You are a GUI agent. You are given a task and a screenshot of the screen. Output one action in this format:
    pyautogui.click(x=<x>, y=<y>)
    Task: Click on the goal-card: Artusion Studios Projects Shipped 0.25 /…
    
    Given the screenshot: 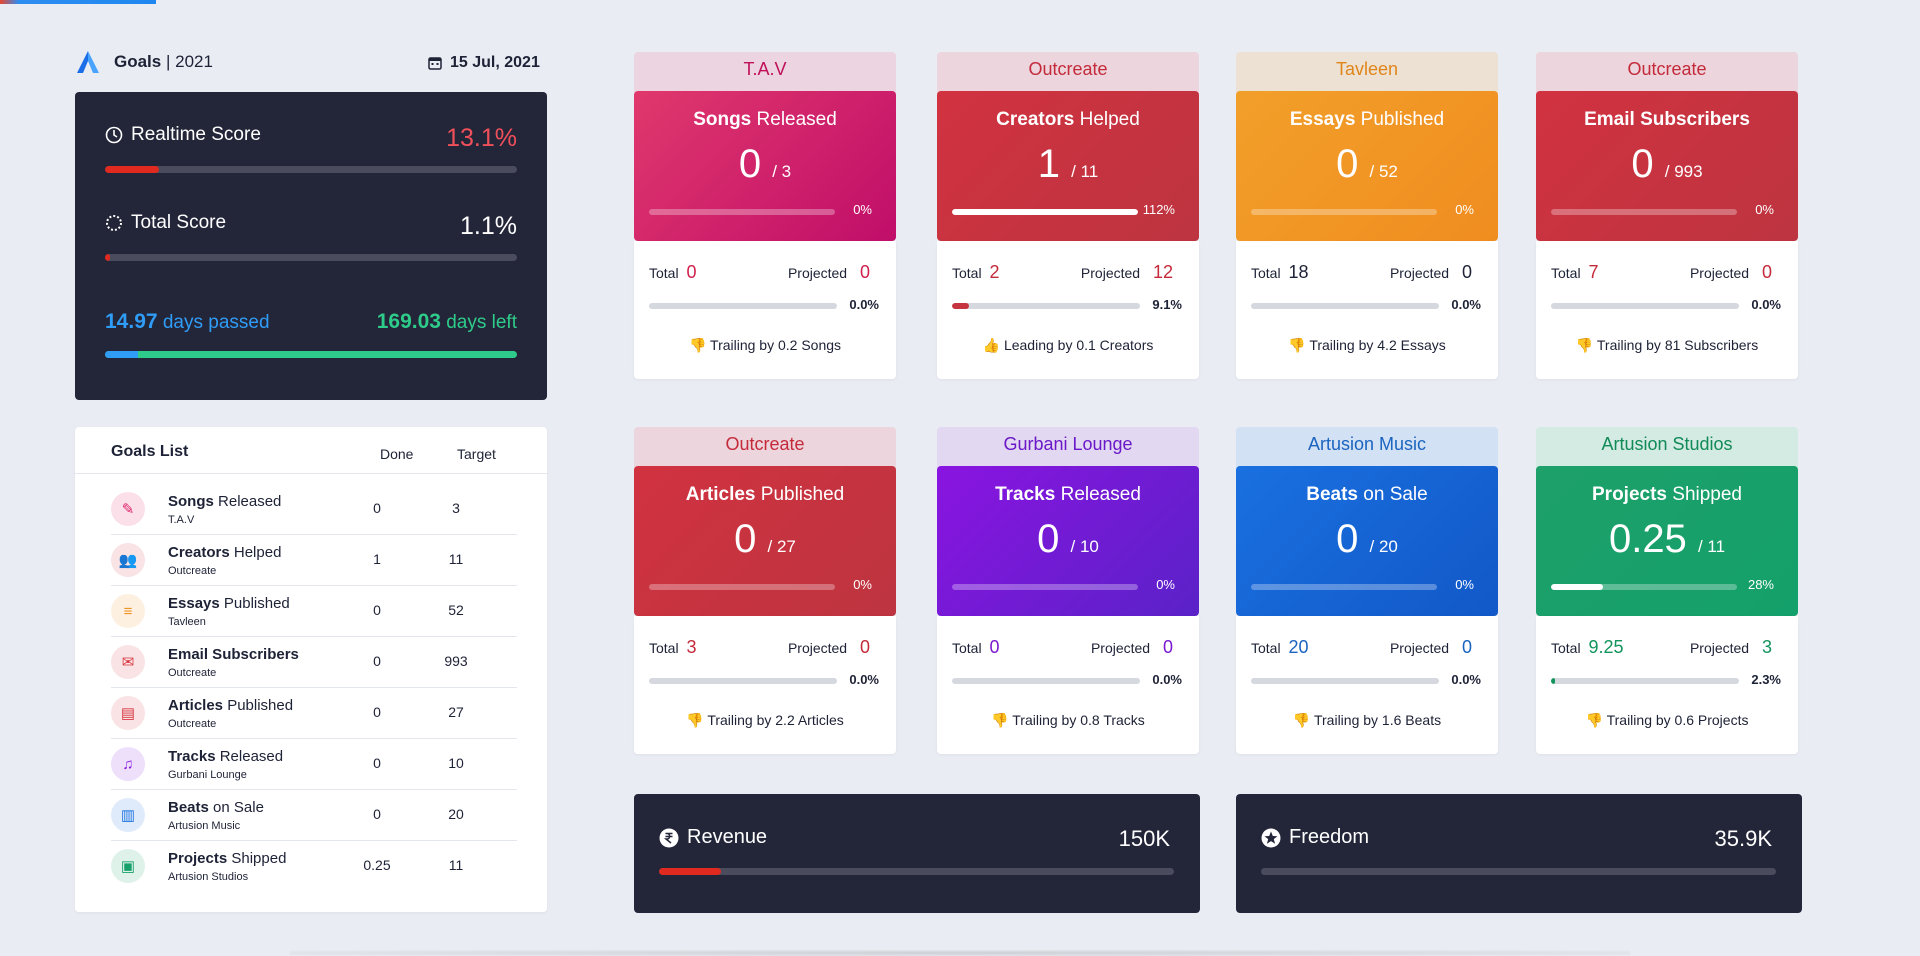 What is the action you would take?
    pyautogui.click(x=1667, y=590)
    